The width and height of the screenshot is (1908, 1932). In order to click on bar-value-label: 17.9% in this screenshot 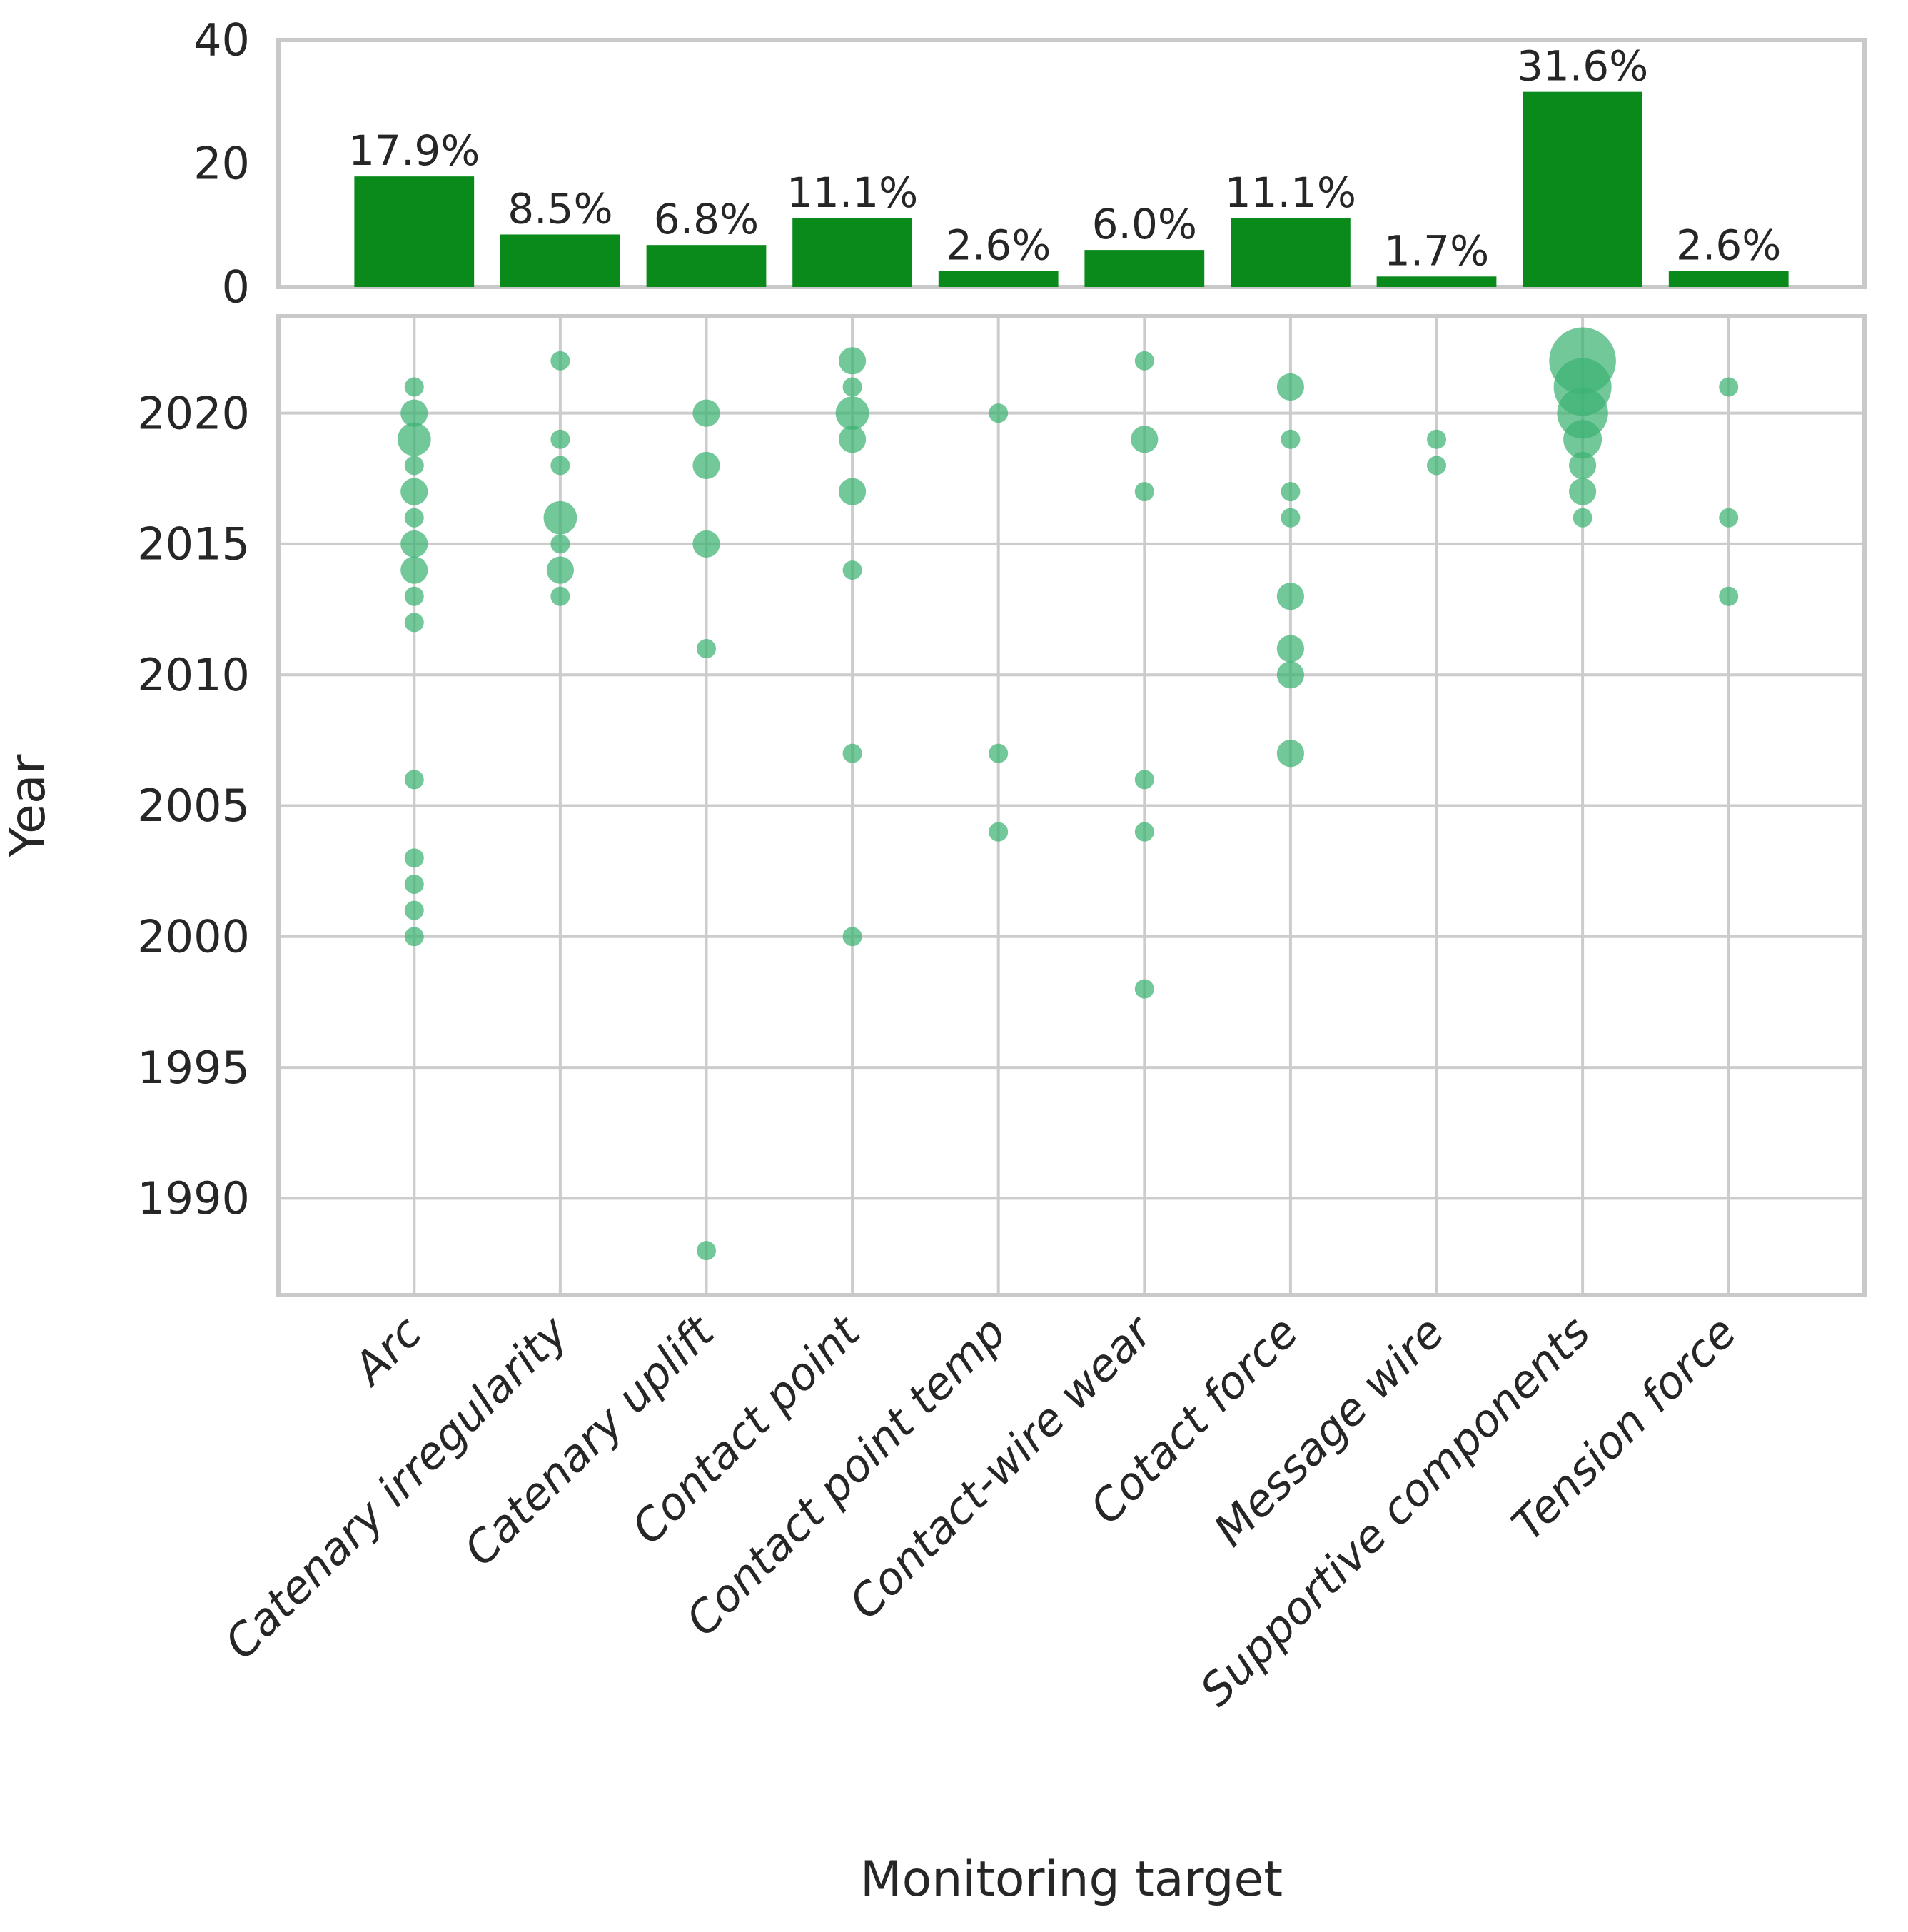, I will do `click(414, 150)`.